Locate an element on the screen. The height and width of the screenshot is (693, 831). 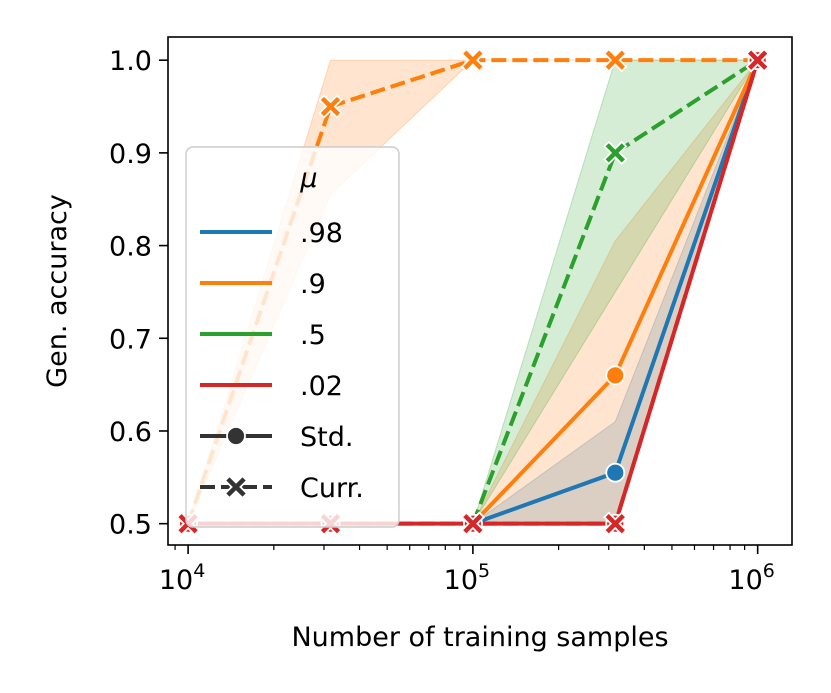
x-tick-exponent: 6 is located at coordinates (769, 571).